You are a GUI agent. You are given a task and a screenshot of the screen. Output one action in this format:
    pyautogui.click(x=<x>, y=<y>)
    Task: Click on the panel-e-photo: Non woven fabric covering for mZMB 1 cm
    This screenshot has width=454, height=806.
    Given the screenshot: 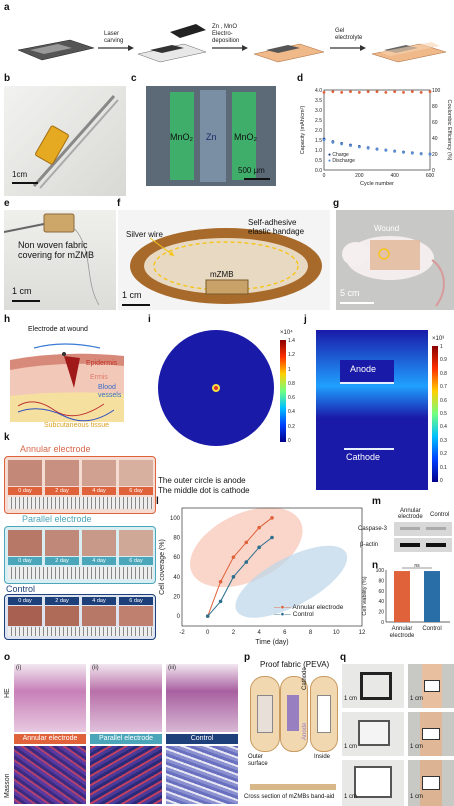 What is the action you would take?
    pyautogui.click(x=60, y=260)
    